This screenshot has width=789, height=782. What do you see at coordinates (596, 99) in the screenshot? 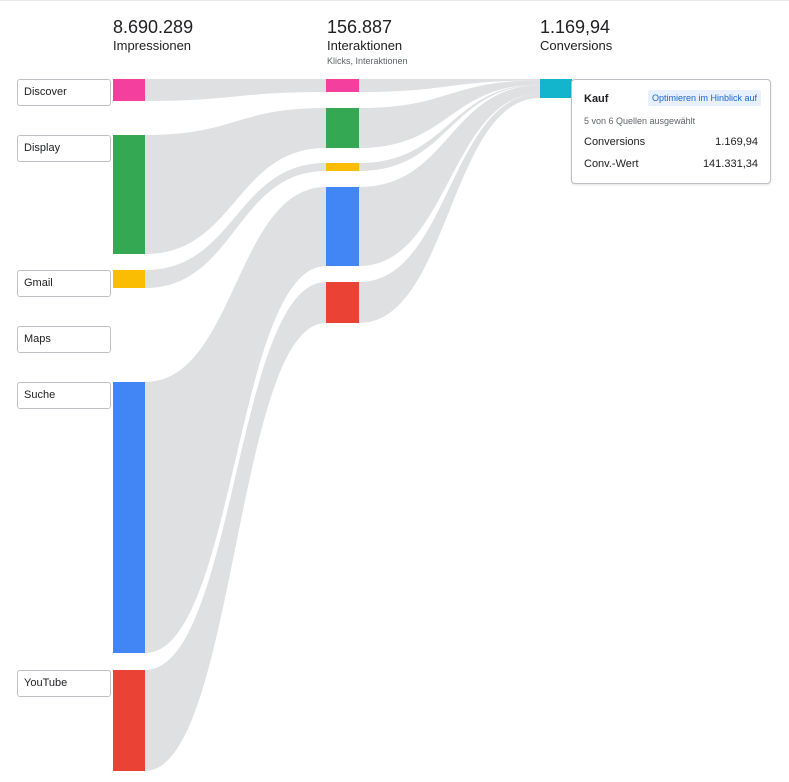
I see `tooltip-title: Kauf` at bounding box center [596, 99].